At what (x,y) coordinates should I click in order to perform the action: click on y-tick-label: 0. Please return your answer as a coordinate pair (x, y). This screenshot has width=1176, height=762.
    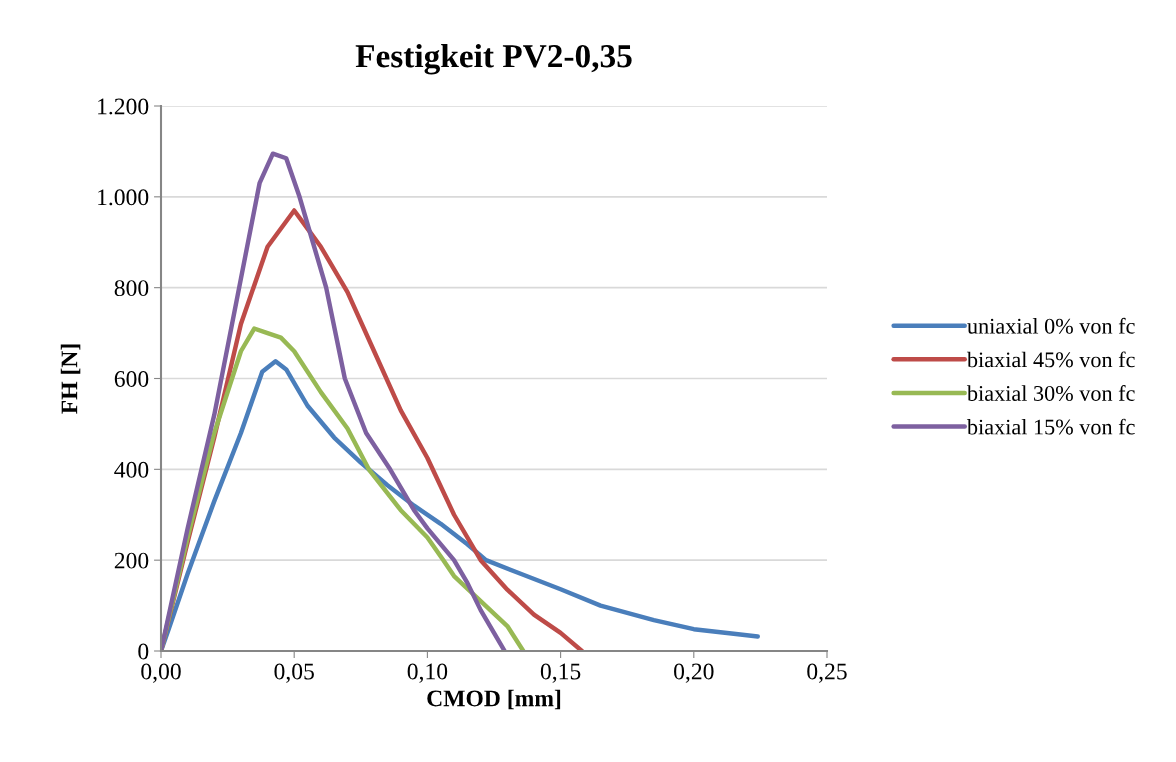
    Looking at the image, I should click on (143, 651).